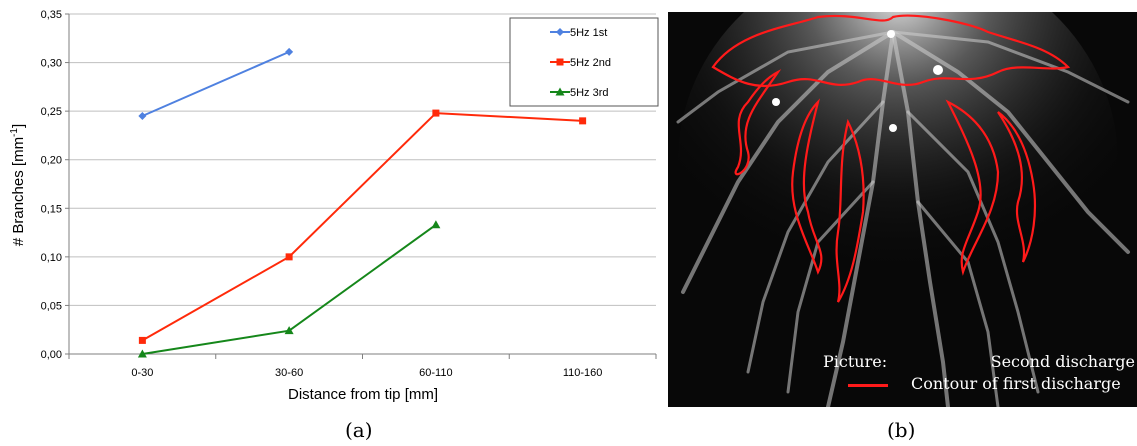  What do you see at coordinates (363, 394) in the screenshot?
I see `x-axis-title: Distance from tip [mm]` at bounding box center [363, 394].